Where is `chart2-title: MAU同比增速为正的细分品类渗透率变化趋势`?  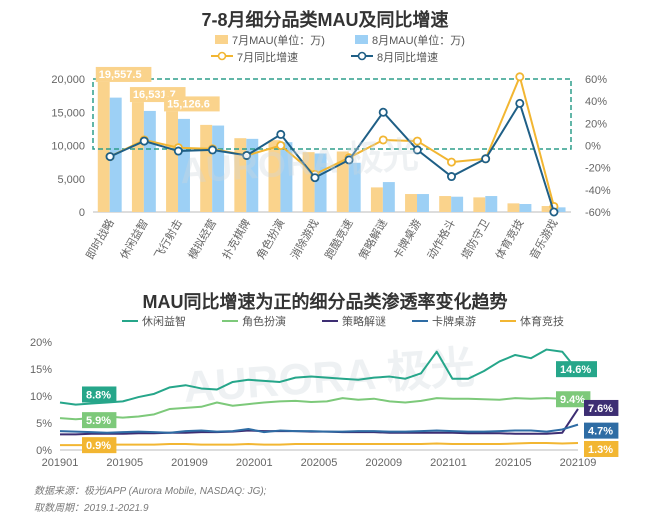
chart2-title: MAU同比增速为正的细分品类渗透率变化趋势 is located at coordinates (325, 301).